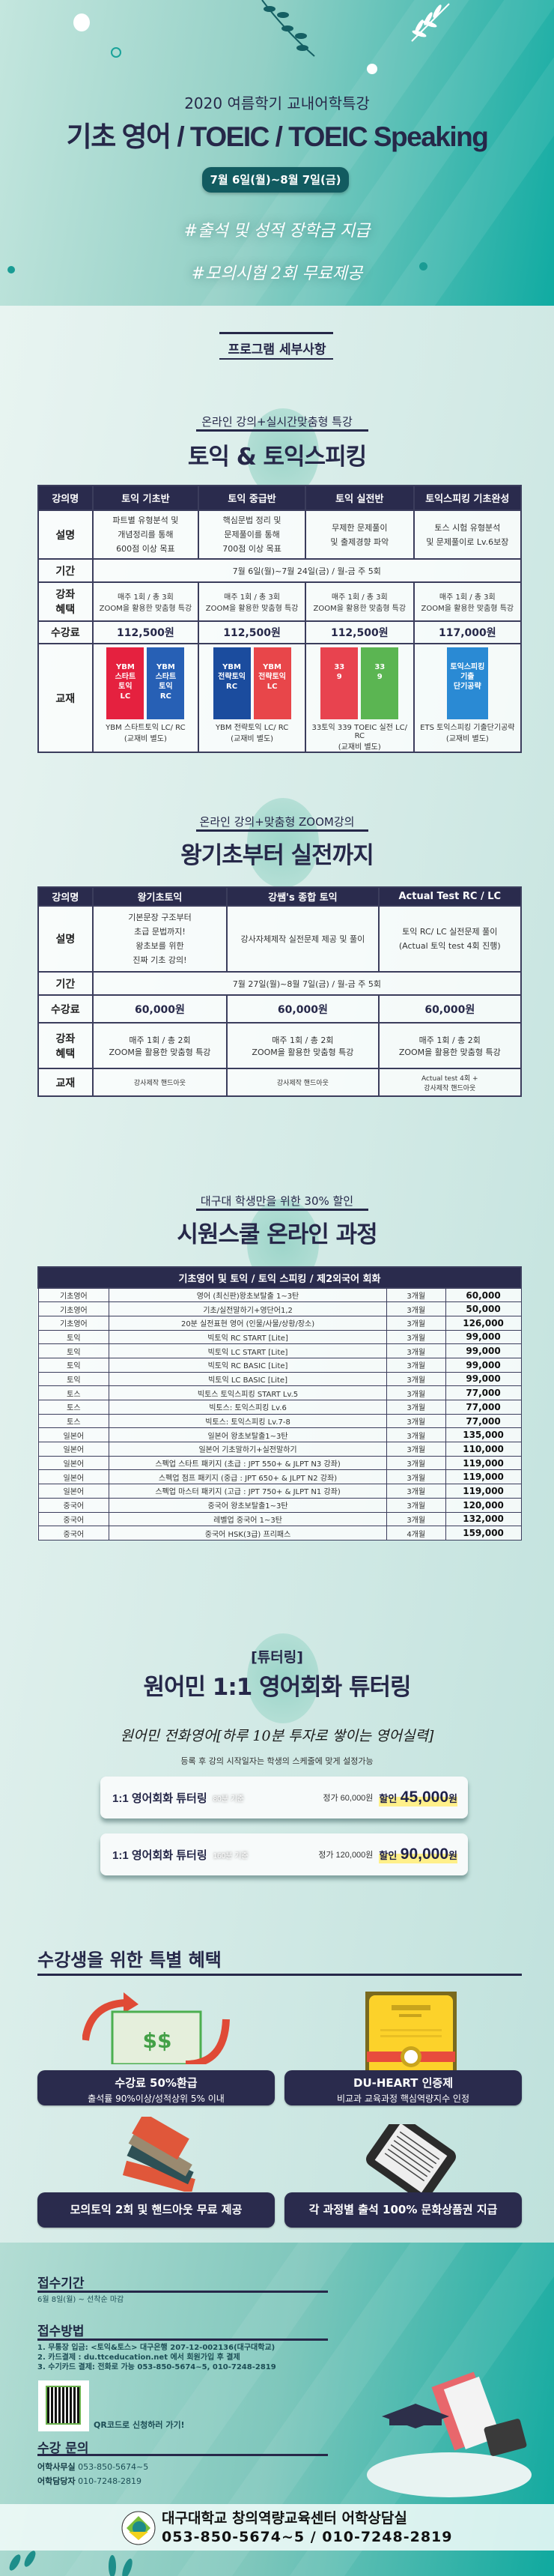  I want to click on university-logo, so click(139, 2528).